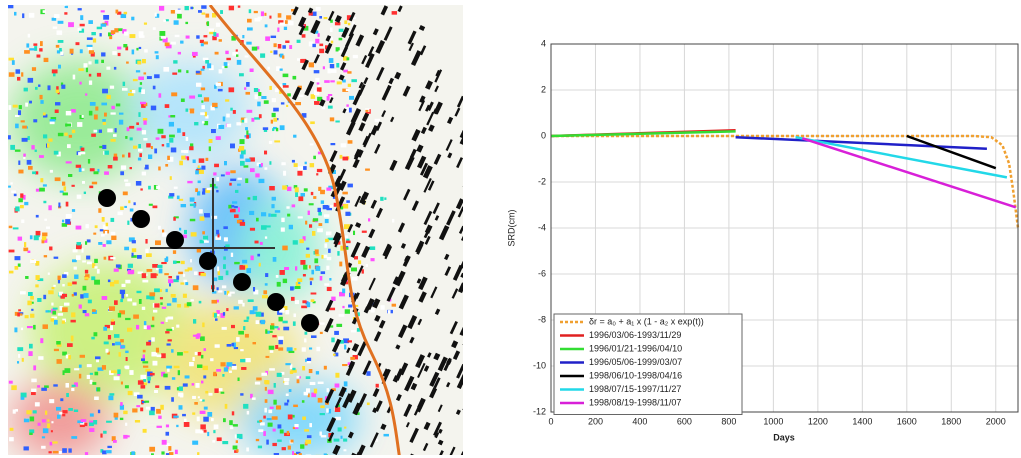 Image resolution: width=1021 pixels, height=458 pixels. I want to click on x-tick-label: 600, so click(684, 421).